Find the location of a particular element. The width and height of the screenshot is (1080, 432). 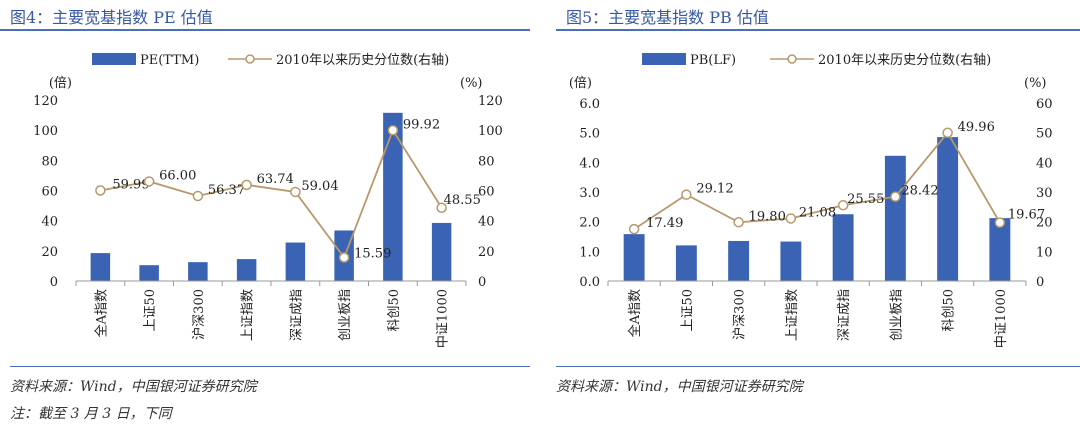

pb-percentile-data-label: 19.67 is located at coordinates (1026, 215).